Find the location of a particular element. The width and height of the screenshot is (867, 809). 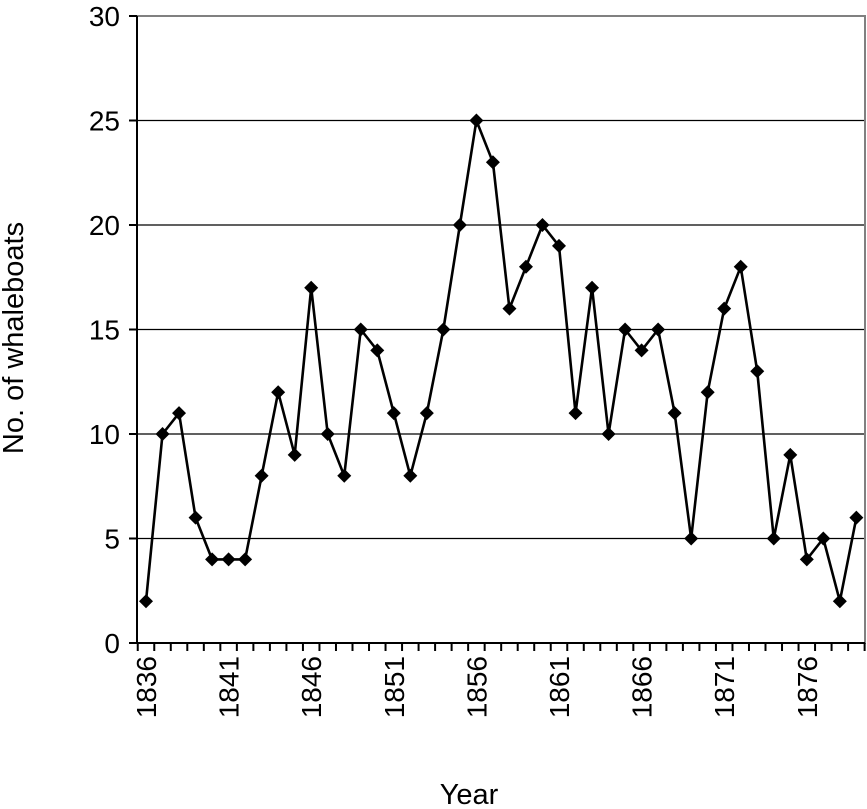

x-tick-label-1841: 1841 is located at coordinates (229, 687).